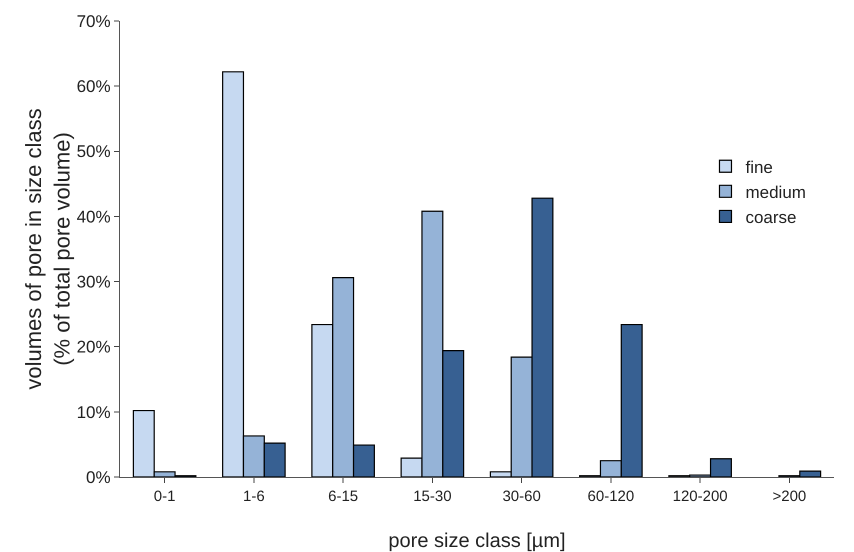  I want to click on legend-label: medium, so click(775, 192).